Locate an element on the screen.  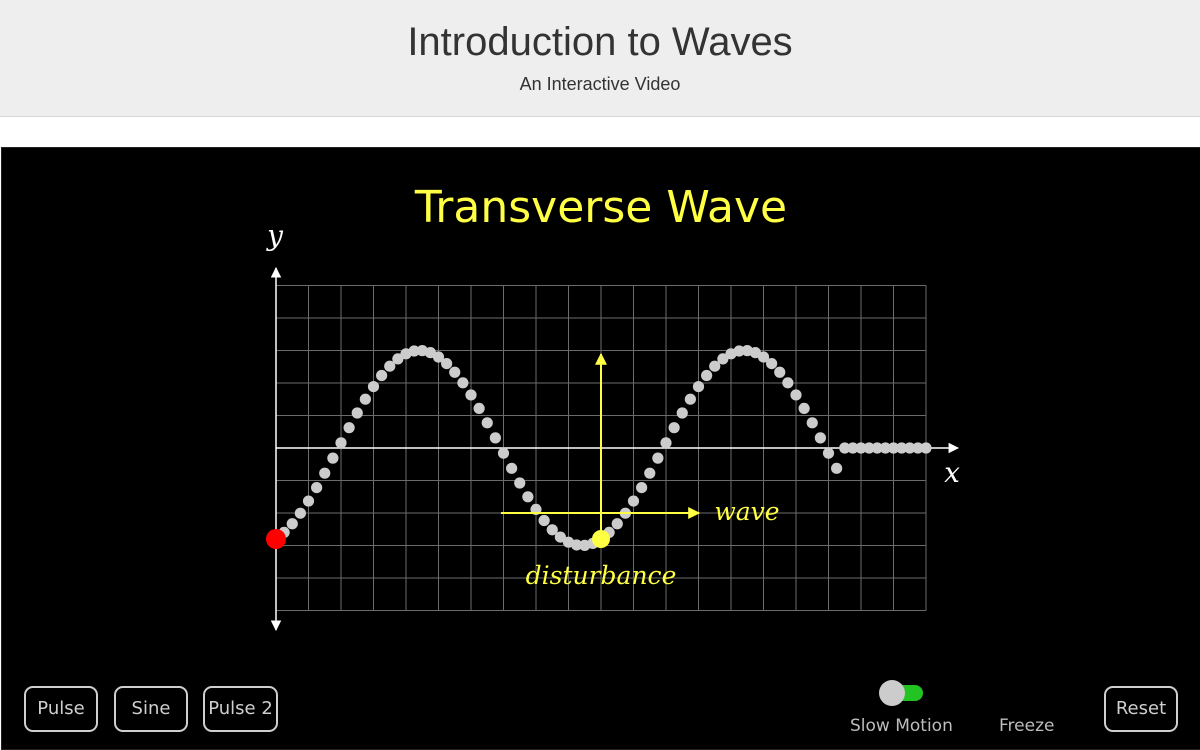
pulse2-button: Pulse 2 is located at coordinates (240, 709).